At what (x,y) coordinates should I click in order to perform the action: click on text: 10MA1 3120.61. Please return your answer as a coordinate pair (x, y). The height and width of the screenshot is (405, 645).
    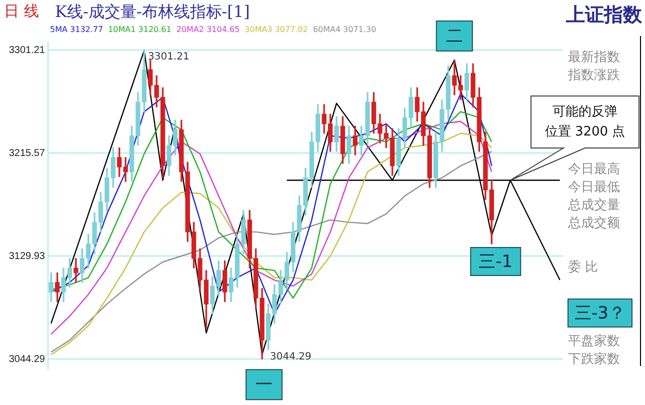
    Looking at the image, I should click on (140, 29).